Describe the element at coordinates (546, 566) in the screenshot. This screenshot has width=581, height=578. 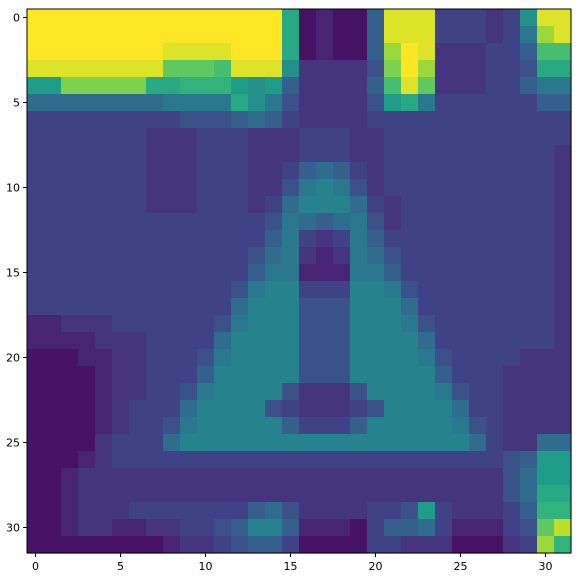
I see `x-tick-label: 30` at that location.